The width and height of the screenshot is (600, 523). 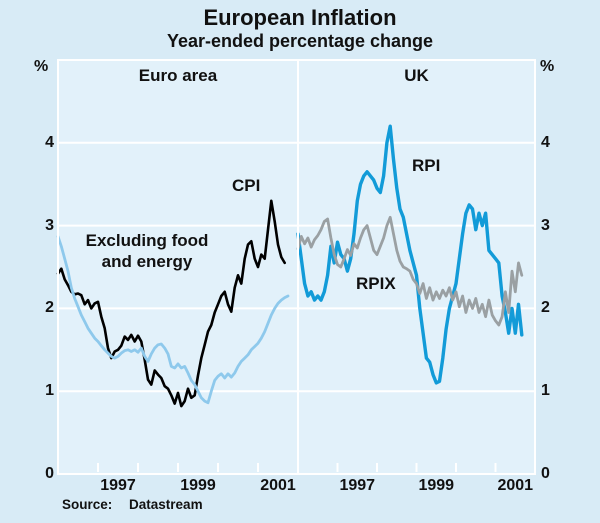 I want to click on x-axis-label-uk-1999: 1999, so click(x=436, y=485).